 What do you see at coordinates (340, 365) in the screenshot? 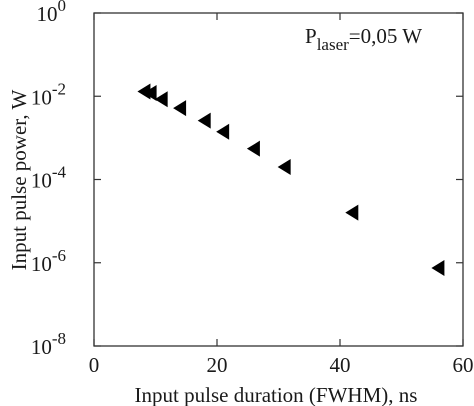
I see `x-tick-label: 40` at bounding box center [340, 365].